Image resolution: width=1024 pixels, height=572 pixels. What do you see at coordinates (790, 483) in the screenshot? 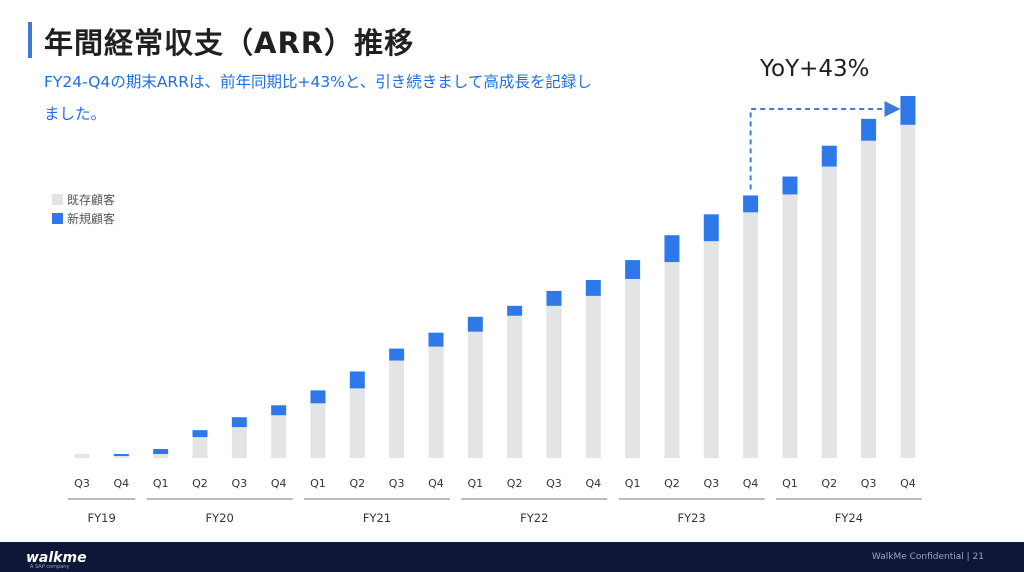
I see `x-tick-label-18: Q1` at bounding box center [790, 483].